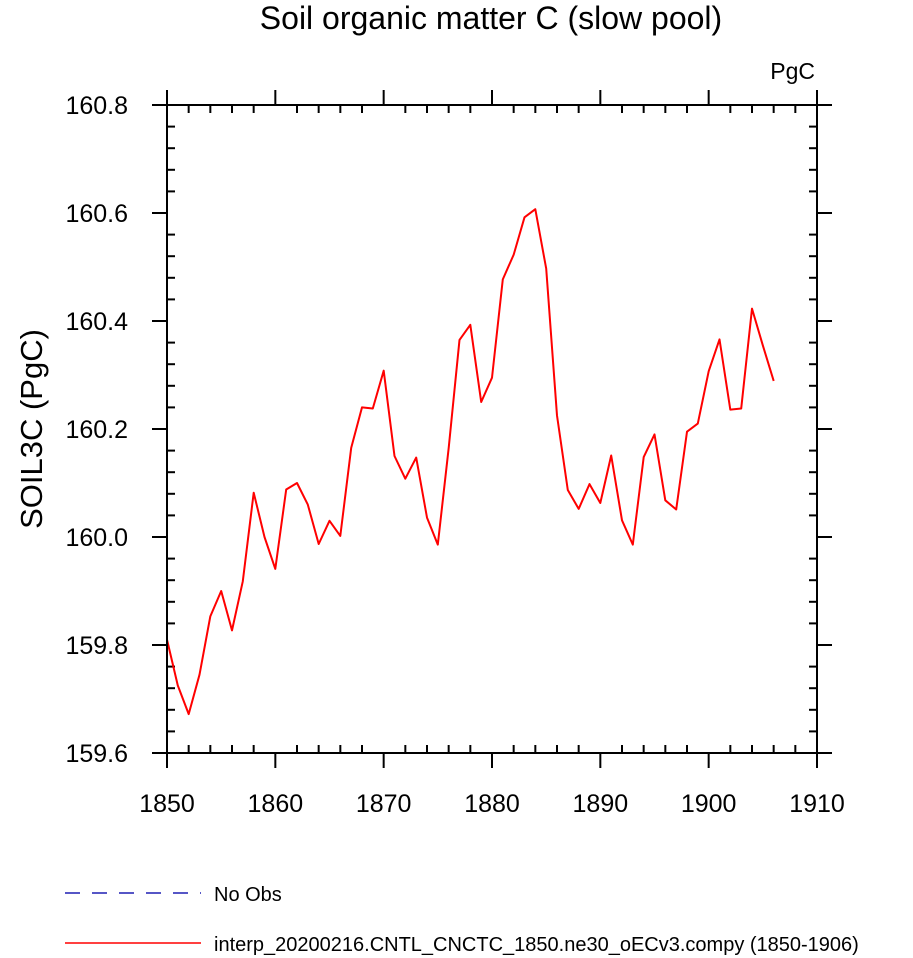 This screenshot has height=958, width=913. I want to click on x-tick-label: 1890, so click(601, 804).